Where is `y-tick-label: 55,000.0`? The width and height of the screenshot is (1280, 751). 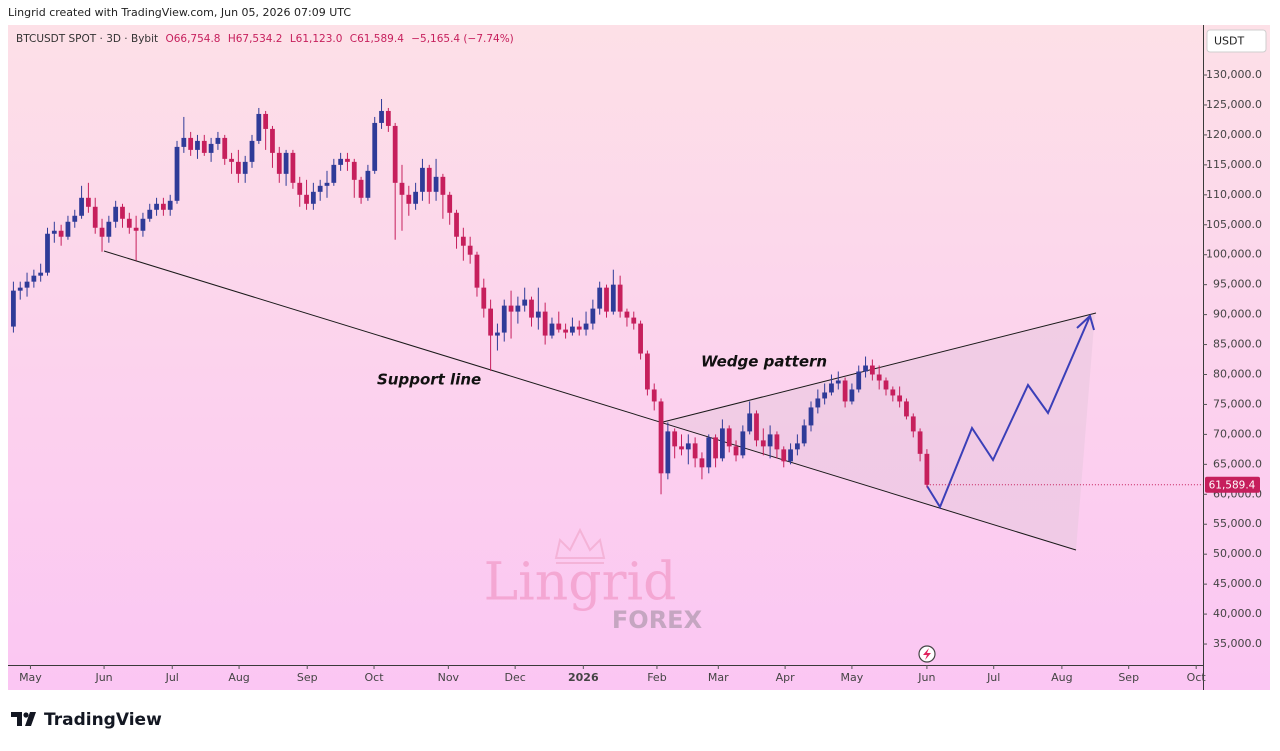
y-tick-label: 55,000.0 is located at coordinates (1237, 523).